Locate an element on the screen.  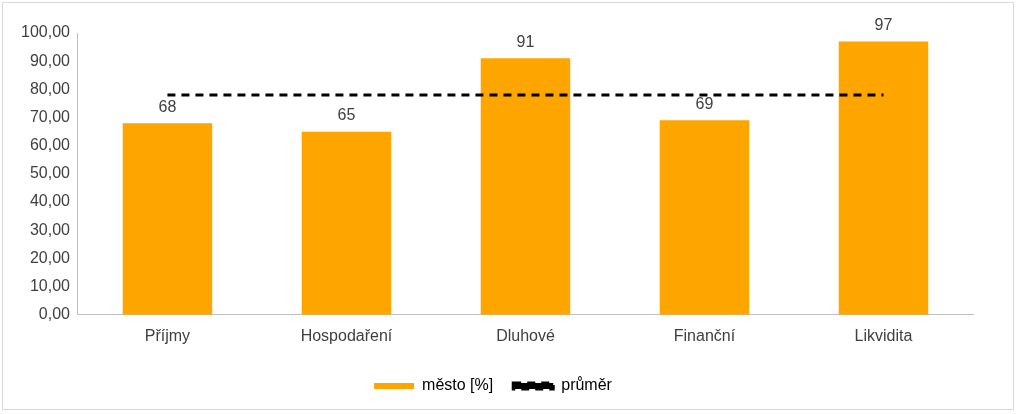
data-label: 65 is located at coordinates (346, 115).